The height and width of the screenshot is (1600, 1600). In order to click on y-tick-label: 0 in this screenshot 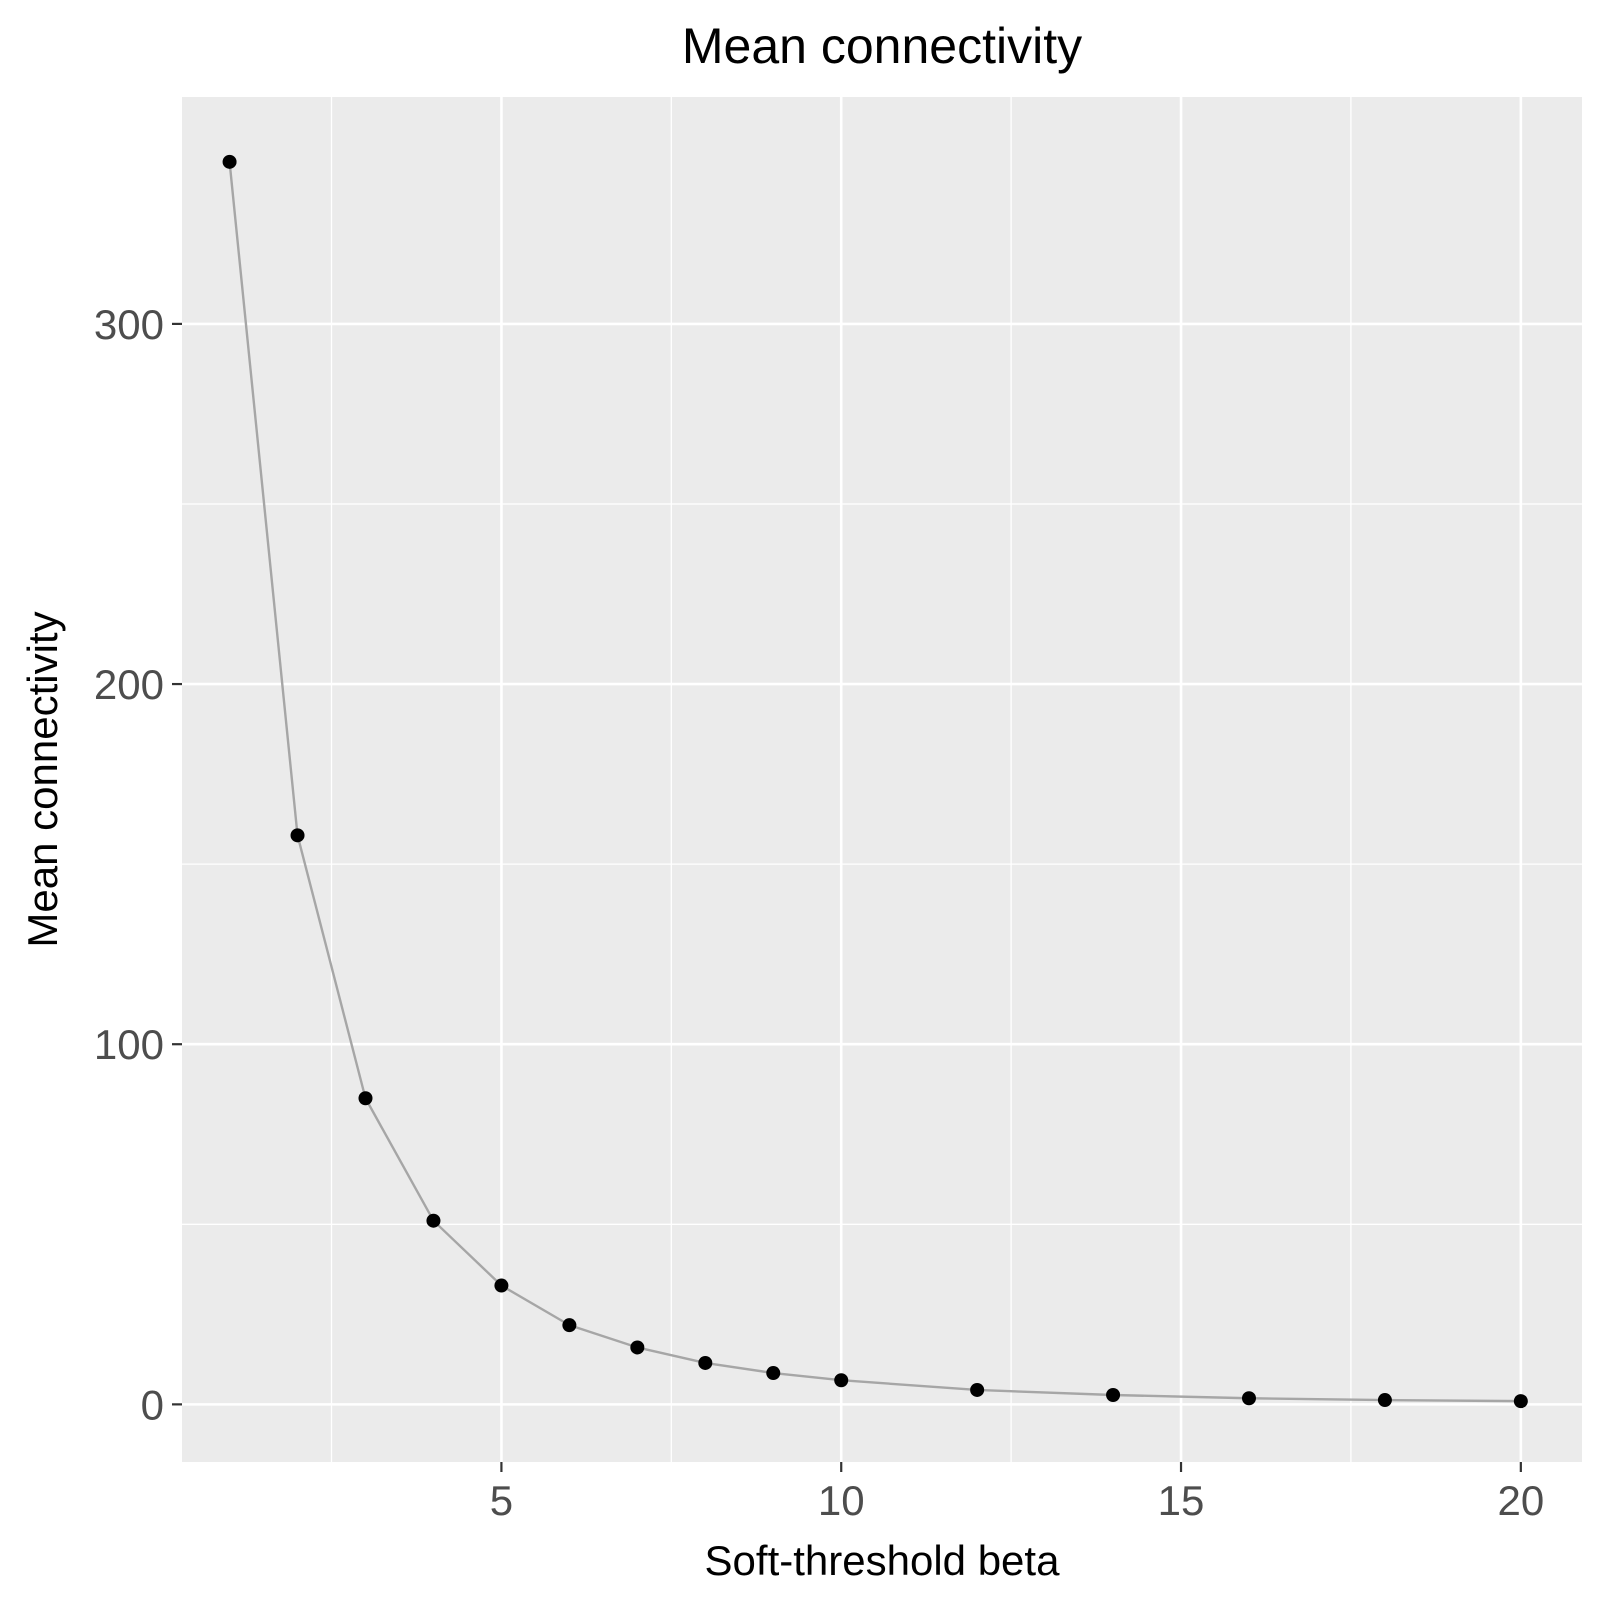, I will do `click(152, 1404)`.